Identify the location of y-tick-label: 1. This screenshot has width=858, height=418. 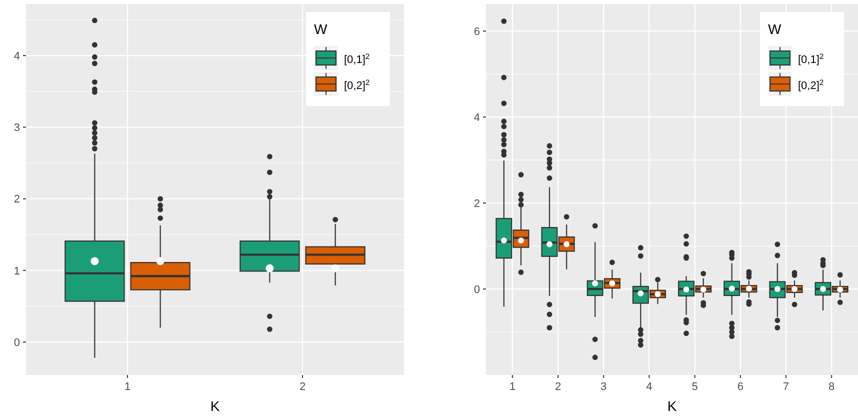
(17, 271).